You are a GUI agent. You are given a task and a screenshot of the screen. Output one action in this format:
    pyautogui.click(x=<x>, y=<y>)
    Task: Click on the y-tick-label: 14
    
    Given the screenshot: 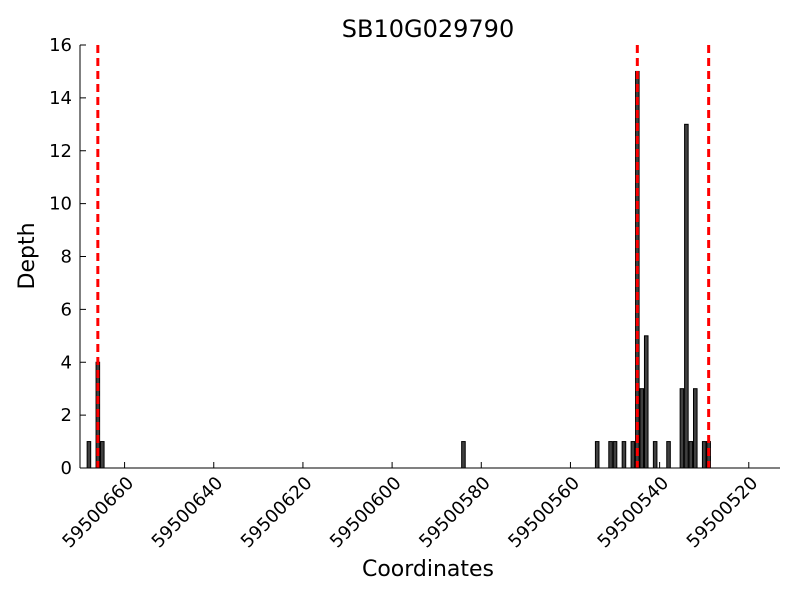 What is the action you would take?
    pyautogui.click(x=60, y=98)
    